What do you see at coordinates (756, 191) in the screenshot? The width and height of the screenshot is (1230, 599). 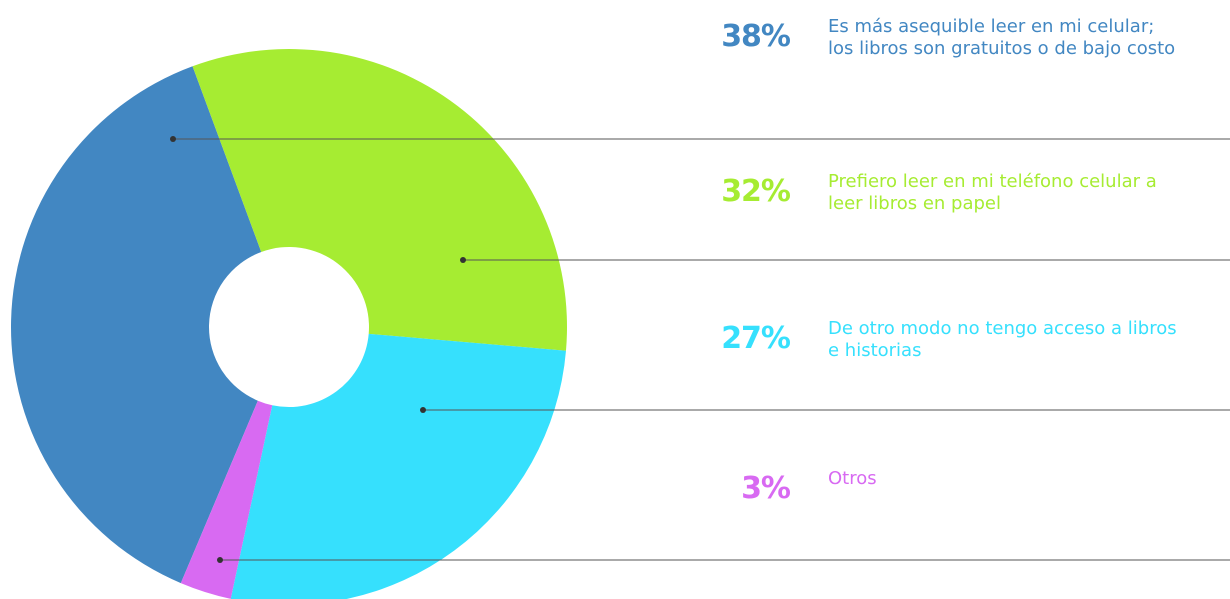 I see `percent-label: 32%` at bounding box center [756, 191].